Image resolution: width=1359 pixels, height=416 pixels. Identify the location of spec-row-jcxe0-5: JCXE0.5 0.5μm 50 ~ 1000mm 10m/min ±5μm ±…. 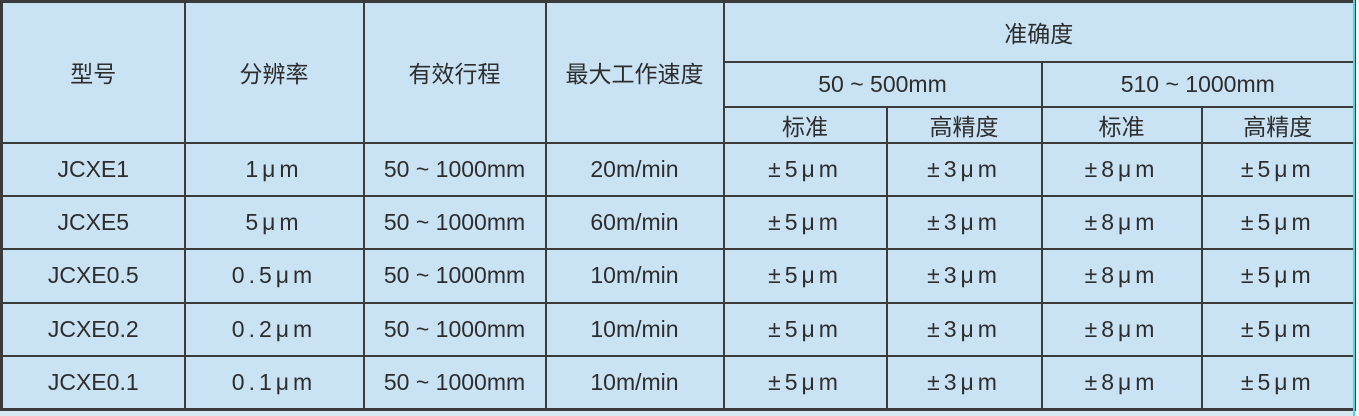
(678, 276).